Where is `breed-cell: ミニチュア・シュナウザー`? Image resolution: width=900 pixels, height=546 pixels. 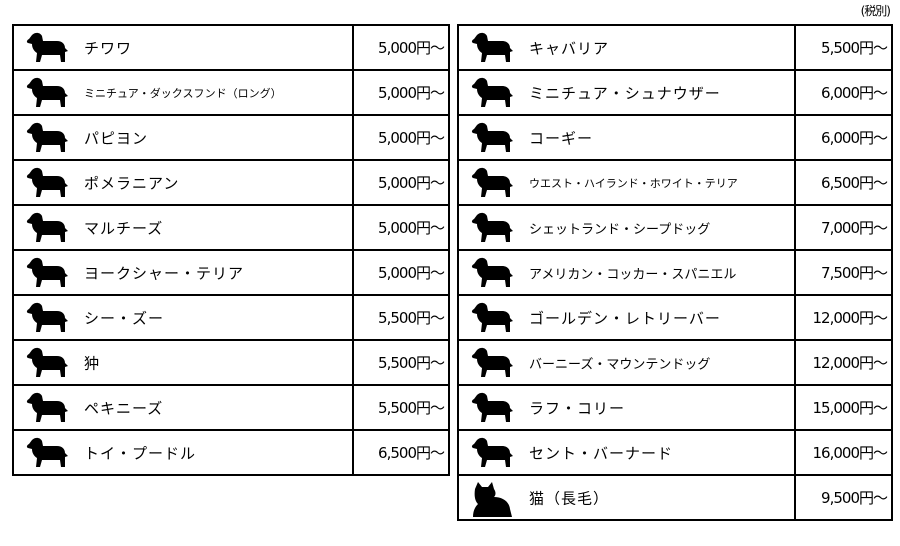
breed-cell: ミニチュア・シュナウザー is located at coordinates (626, 92).